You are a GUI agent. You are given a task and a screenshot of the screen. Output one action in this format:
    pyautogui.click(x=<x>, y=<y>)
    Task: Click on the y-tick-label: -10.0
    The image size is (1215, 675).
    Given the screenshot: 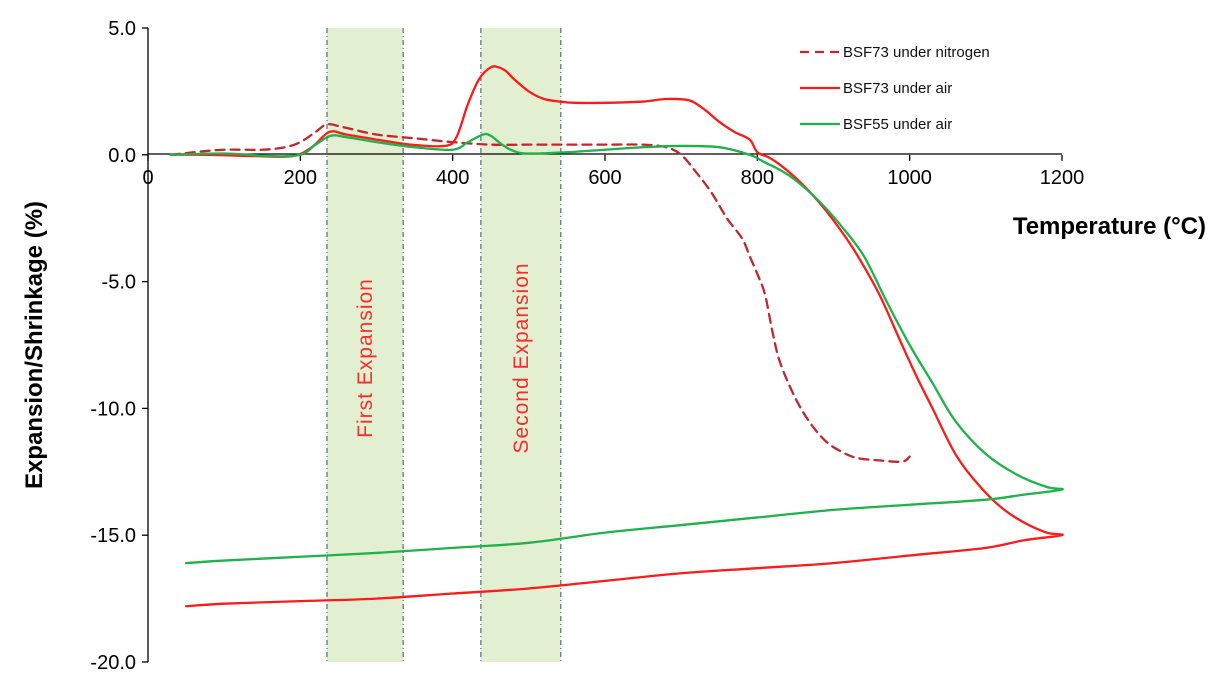 What is the action you would take?
    pyautogui.click(x=113, y=409)
    